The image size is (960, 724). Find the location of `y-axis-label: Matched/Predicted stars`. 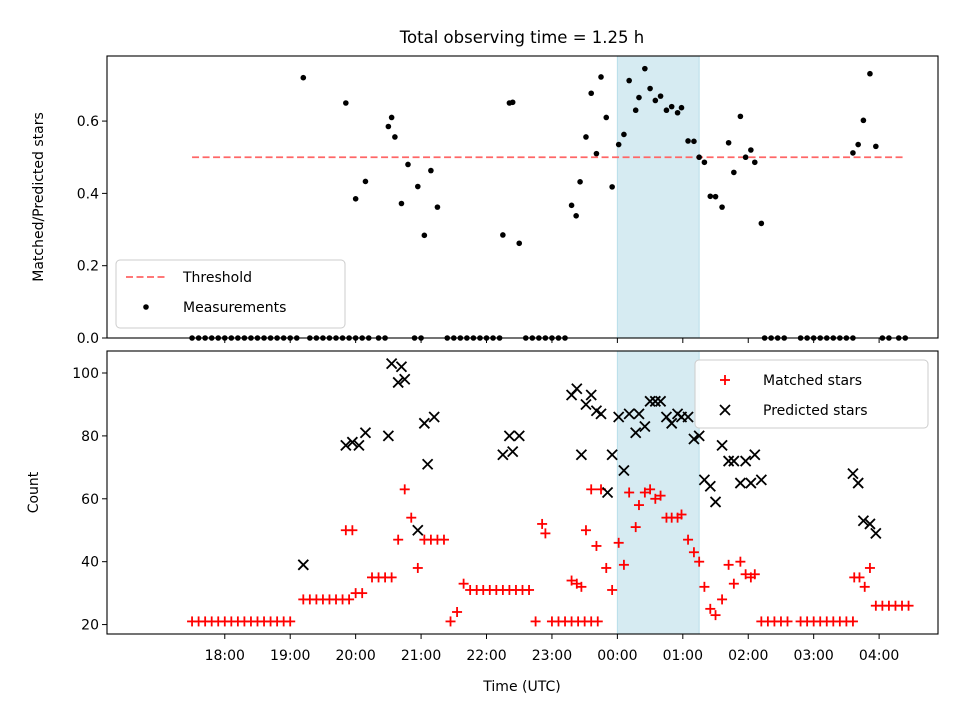

y-axis-label: Matched/Predicted stars is located at coordinates (39, 197).